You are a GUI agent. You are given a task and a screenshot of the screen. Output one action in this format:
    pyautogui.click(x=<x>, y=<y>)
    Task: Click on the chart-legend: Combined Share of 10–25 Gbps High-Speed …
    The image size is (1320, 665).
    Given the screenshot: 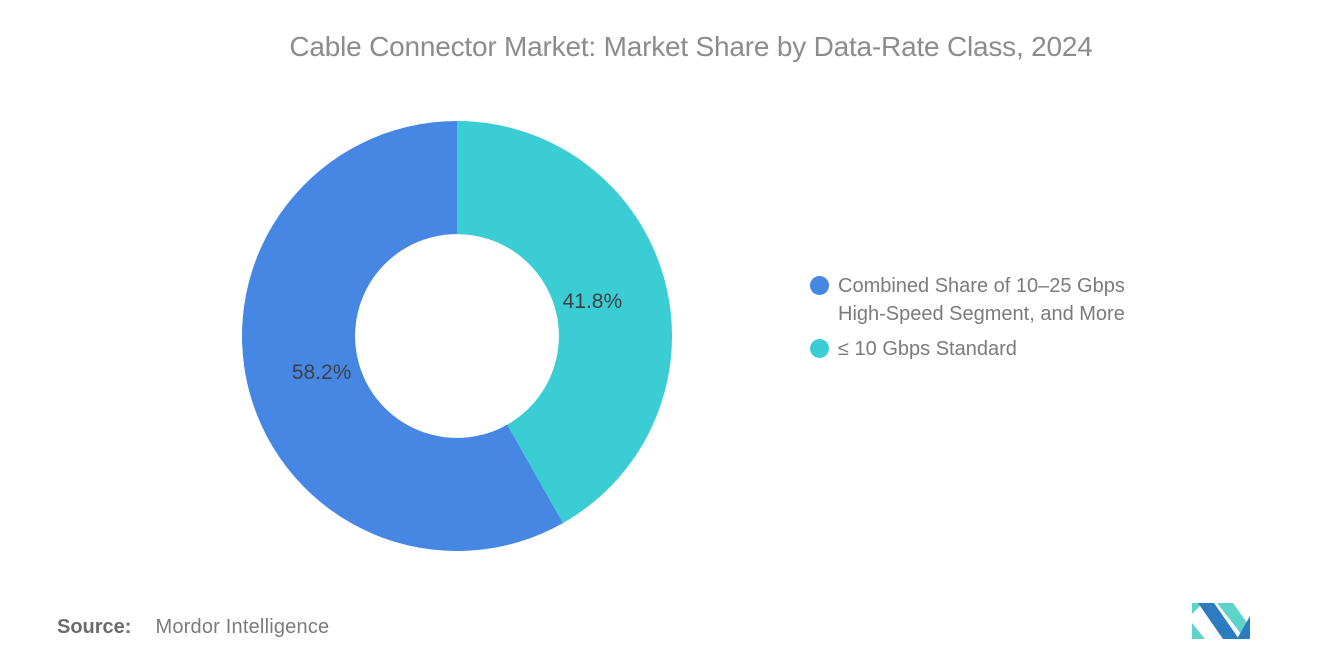 What is the action you would take?
    pyautogui.click(x=967, y=317)
    